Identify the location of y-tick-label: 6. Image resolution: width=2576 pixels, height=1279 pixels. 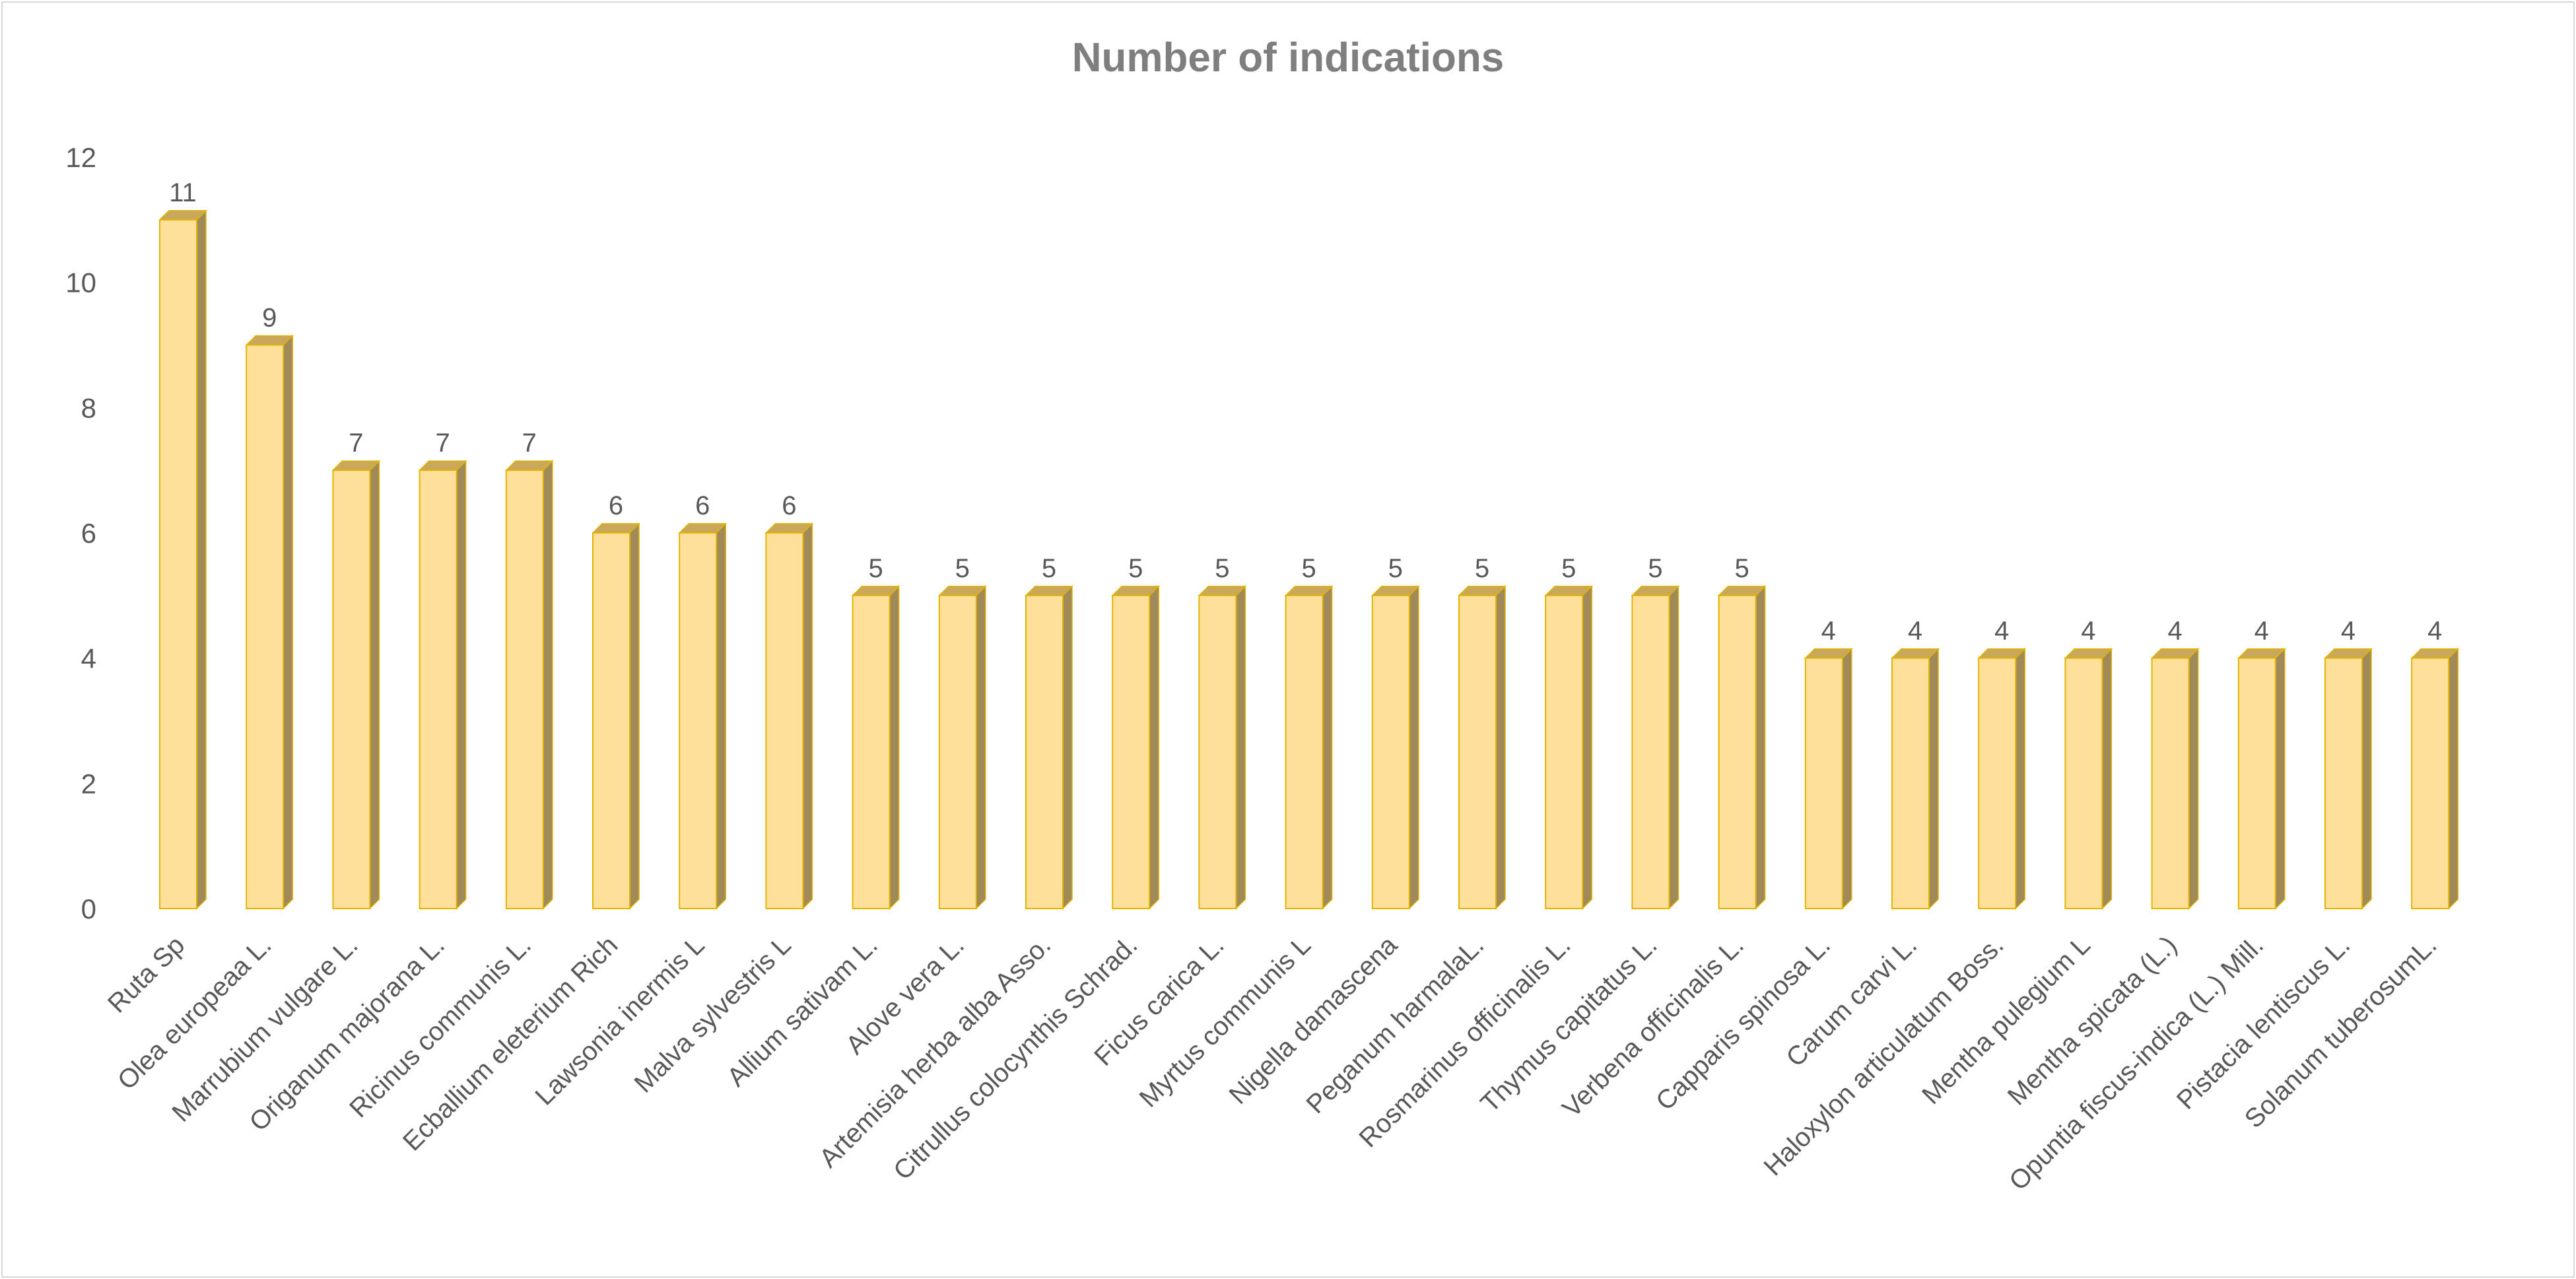
(88, 533).